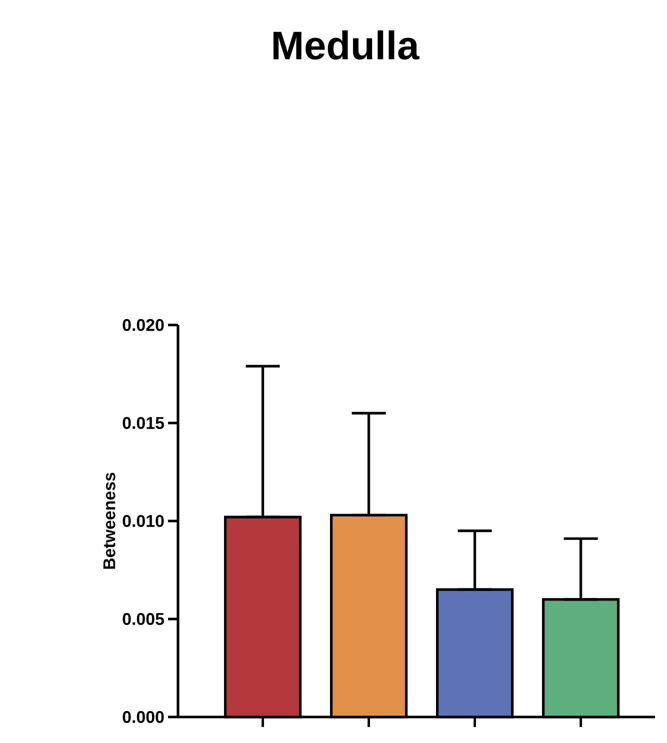 This screenshot has height=743, width=667. Describe the element at coordinates (143, 521) in the screenshot. I see `y-tick-label: 0.010` at that location.